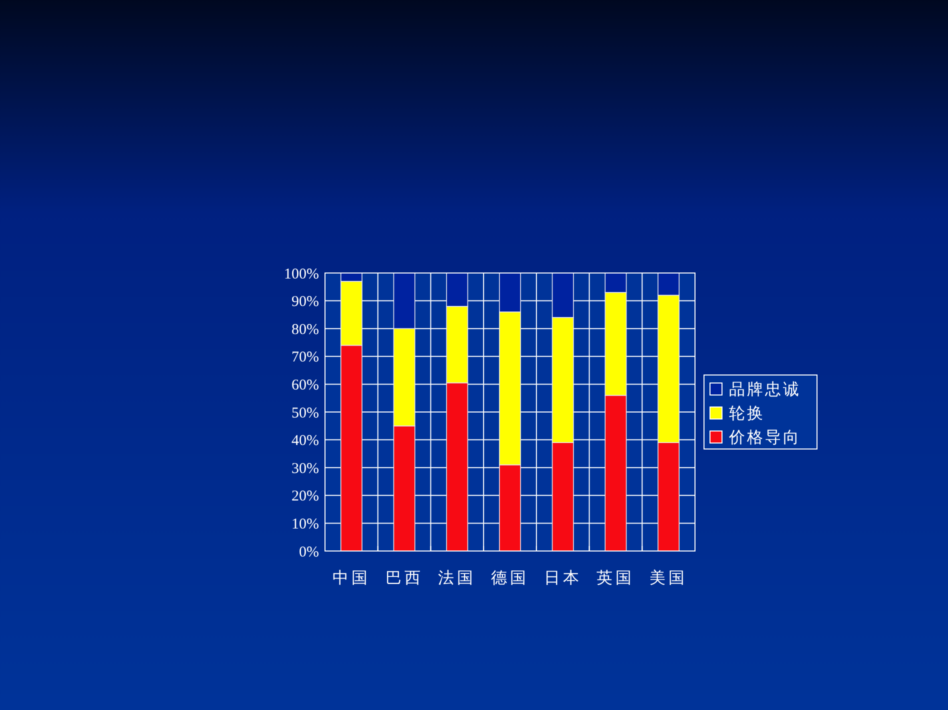 This screenshot has width=948, height=710. What do you see at coordinates (305, 385) in the screenshot?
I see `y-tick-label: 60%` at bounding box center [305, 385].